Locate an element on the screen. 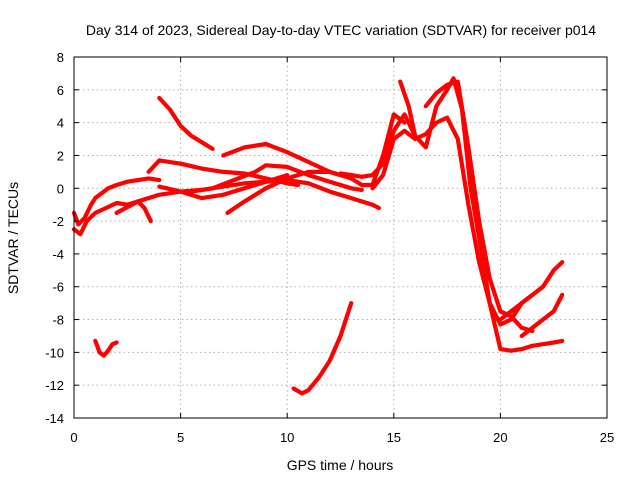  x-tick-label: 25 is located at coordinates (607, 437).